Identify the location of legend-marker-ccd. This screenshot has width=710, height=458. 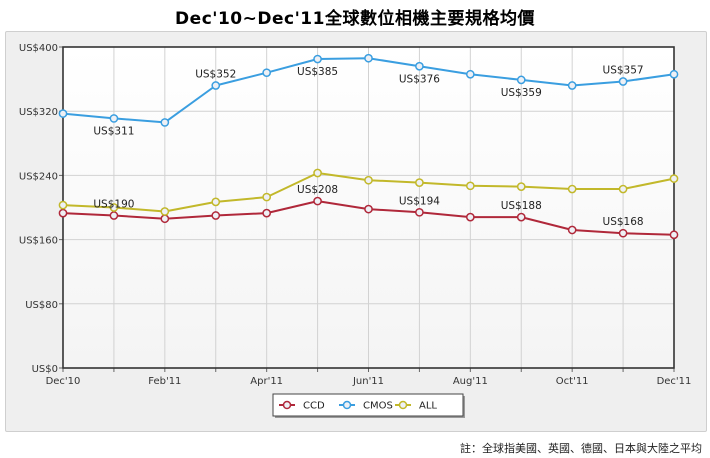
(287, 405).